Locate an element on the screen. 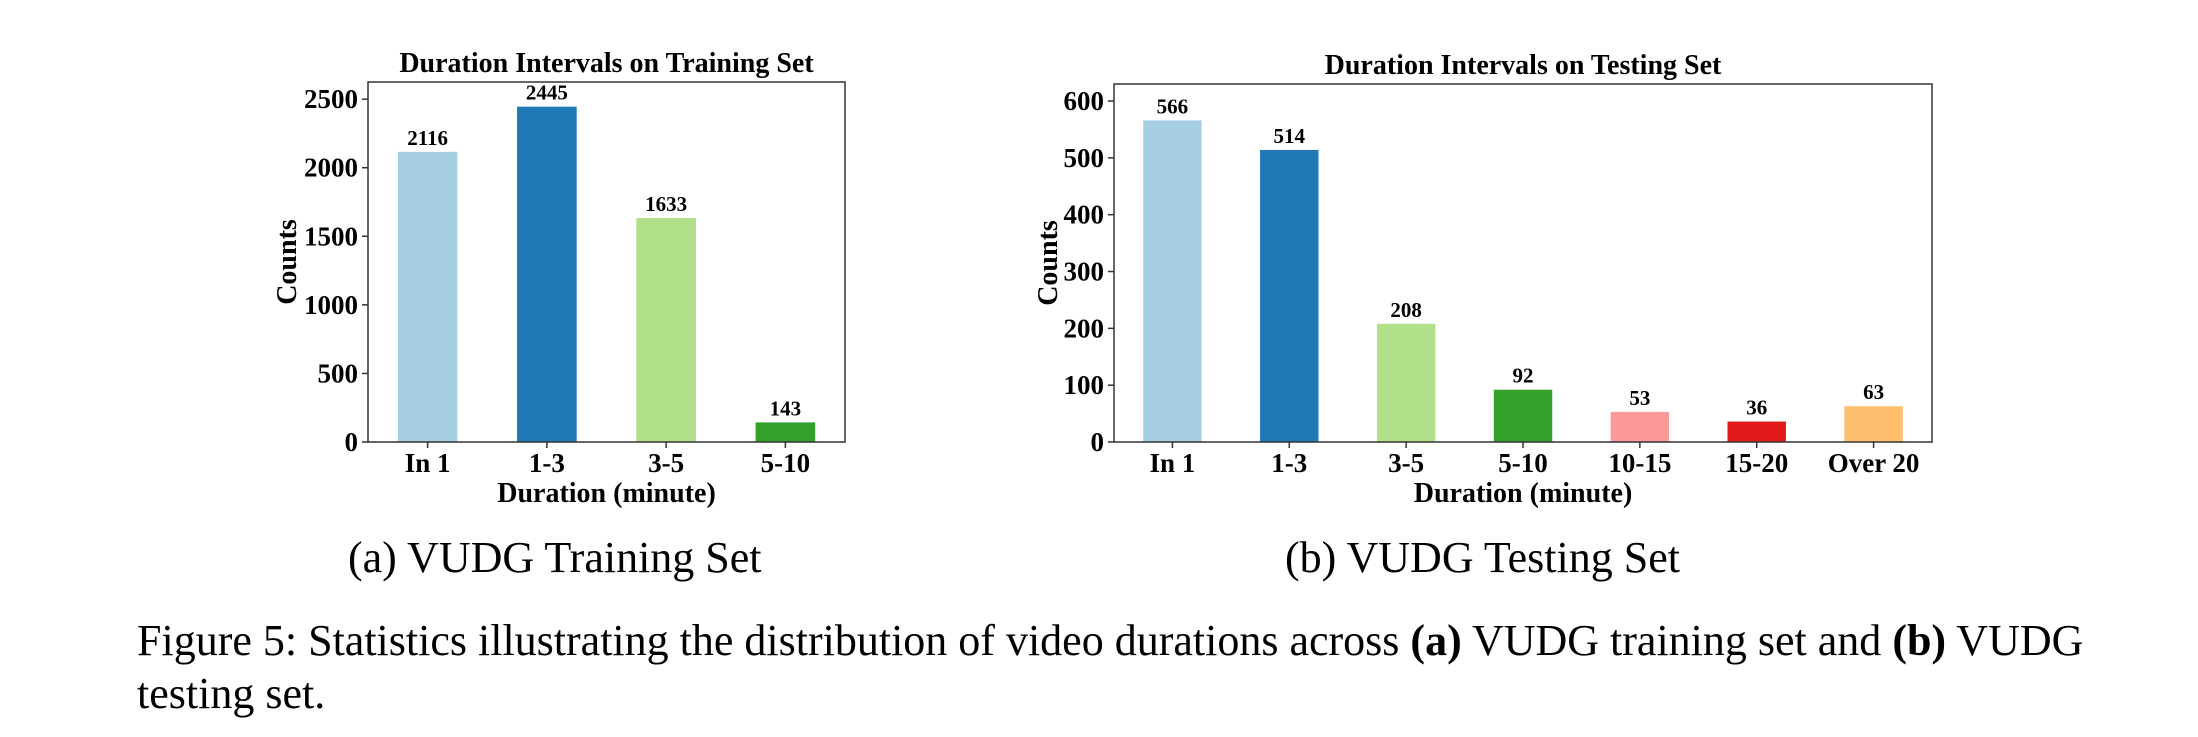 The height and width of the screenshot is (737, 2198). y-tick-label: 1000 is located at coordinates (331, 305).